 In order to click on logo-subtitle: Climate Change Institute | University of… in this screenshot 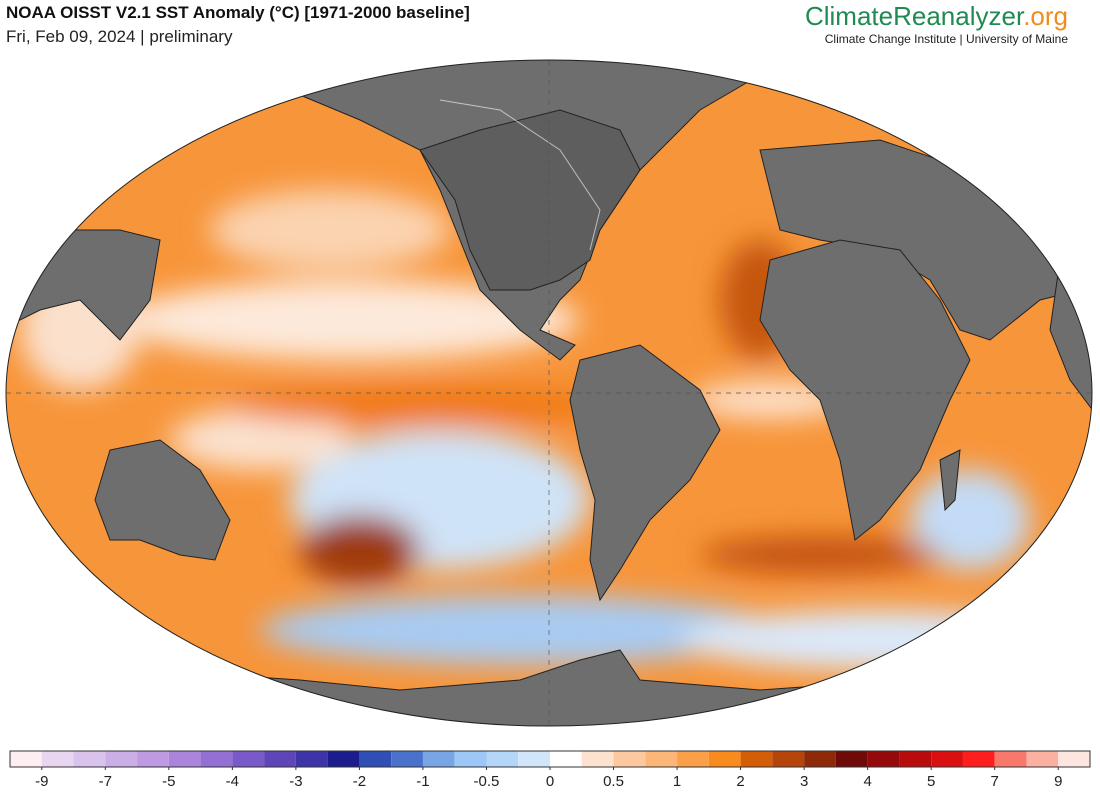, I will do `click(946, 39)`.